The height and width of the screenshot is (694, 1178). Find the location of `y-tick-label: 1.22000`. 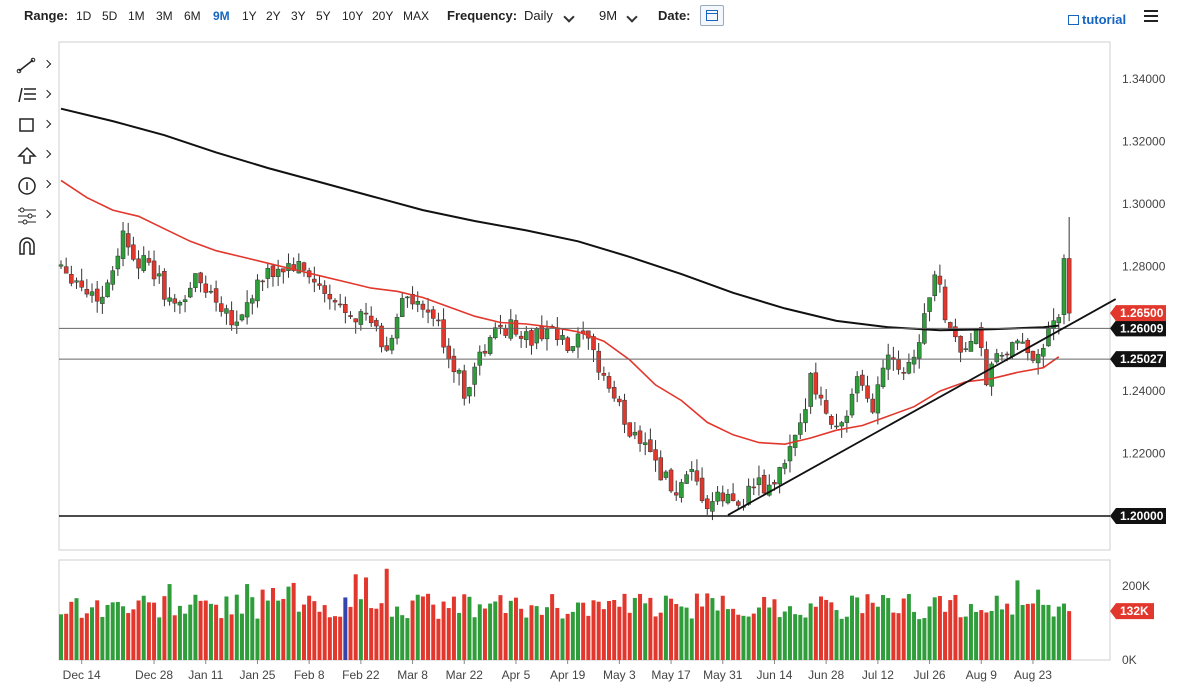

y-tick-label: 1.22000 is located at coordinates (1144, 454).